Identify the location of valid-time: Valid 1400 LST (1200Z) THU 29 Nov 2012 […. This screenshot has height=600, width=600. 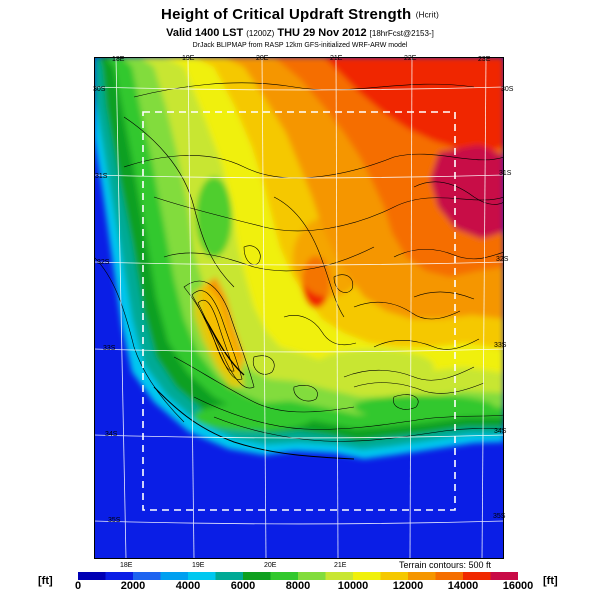
(300, 33).